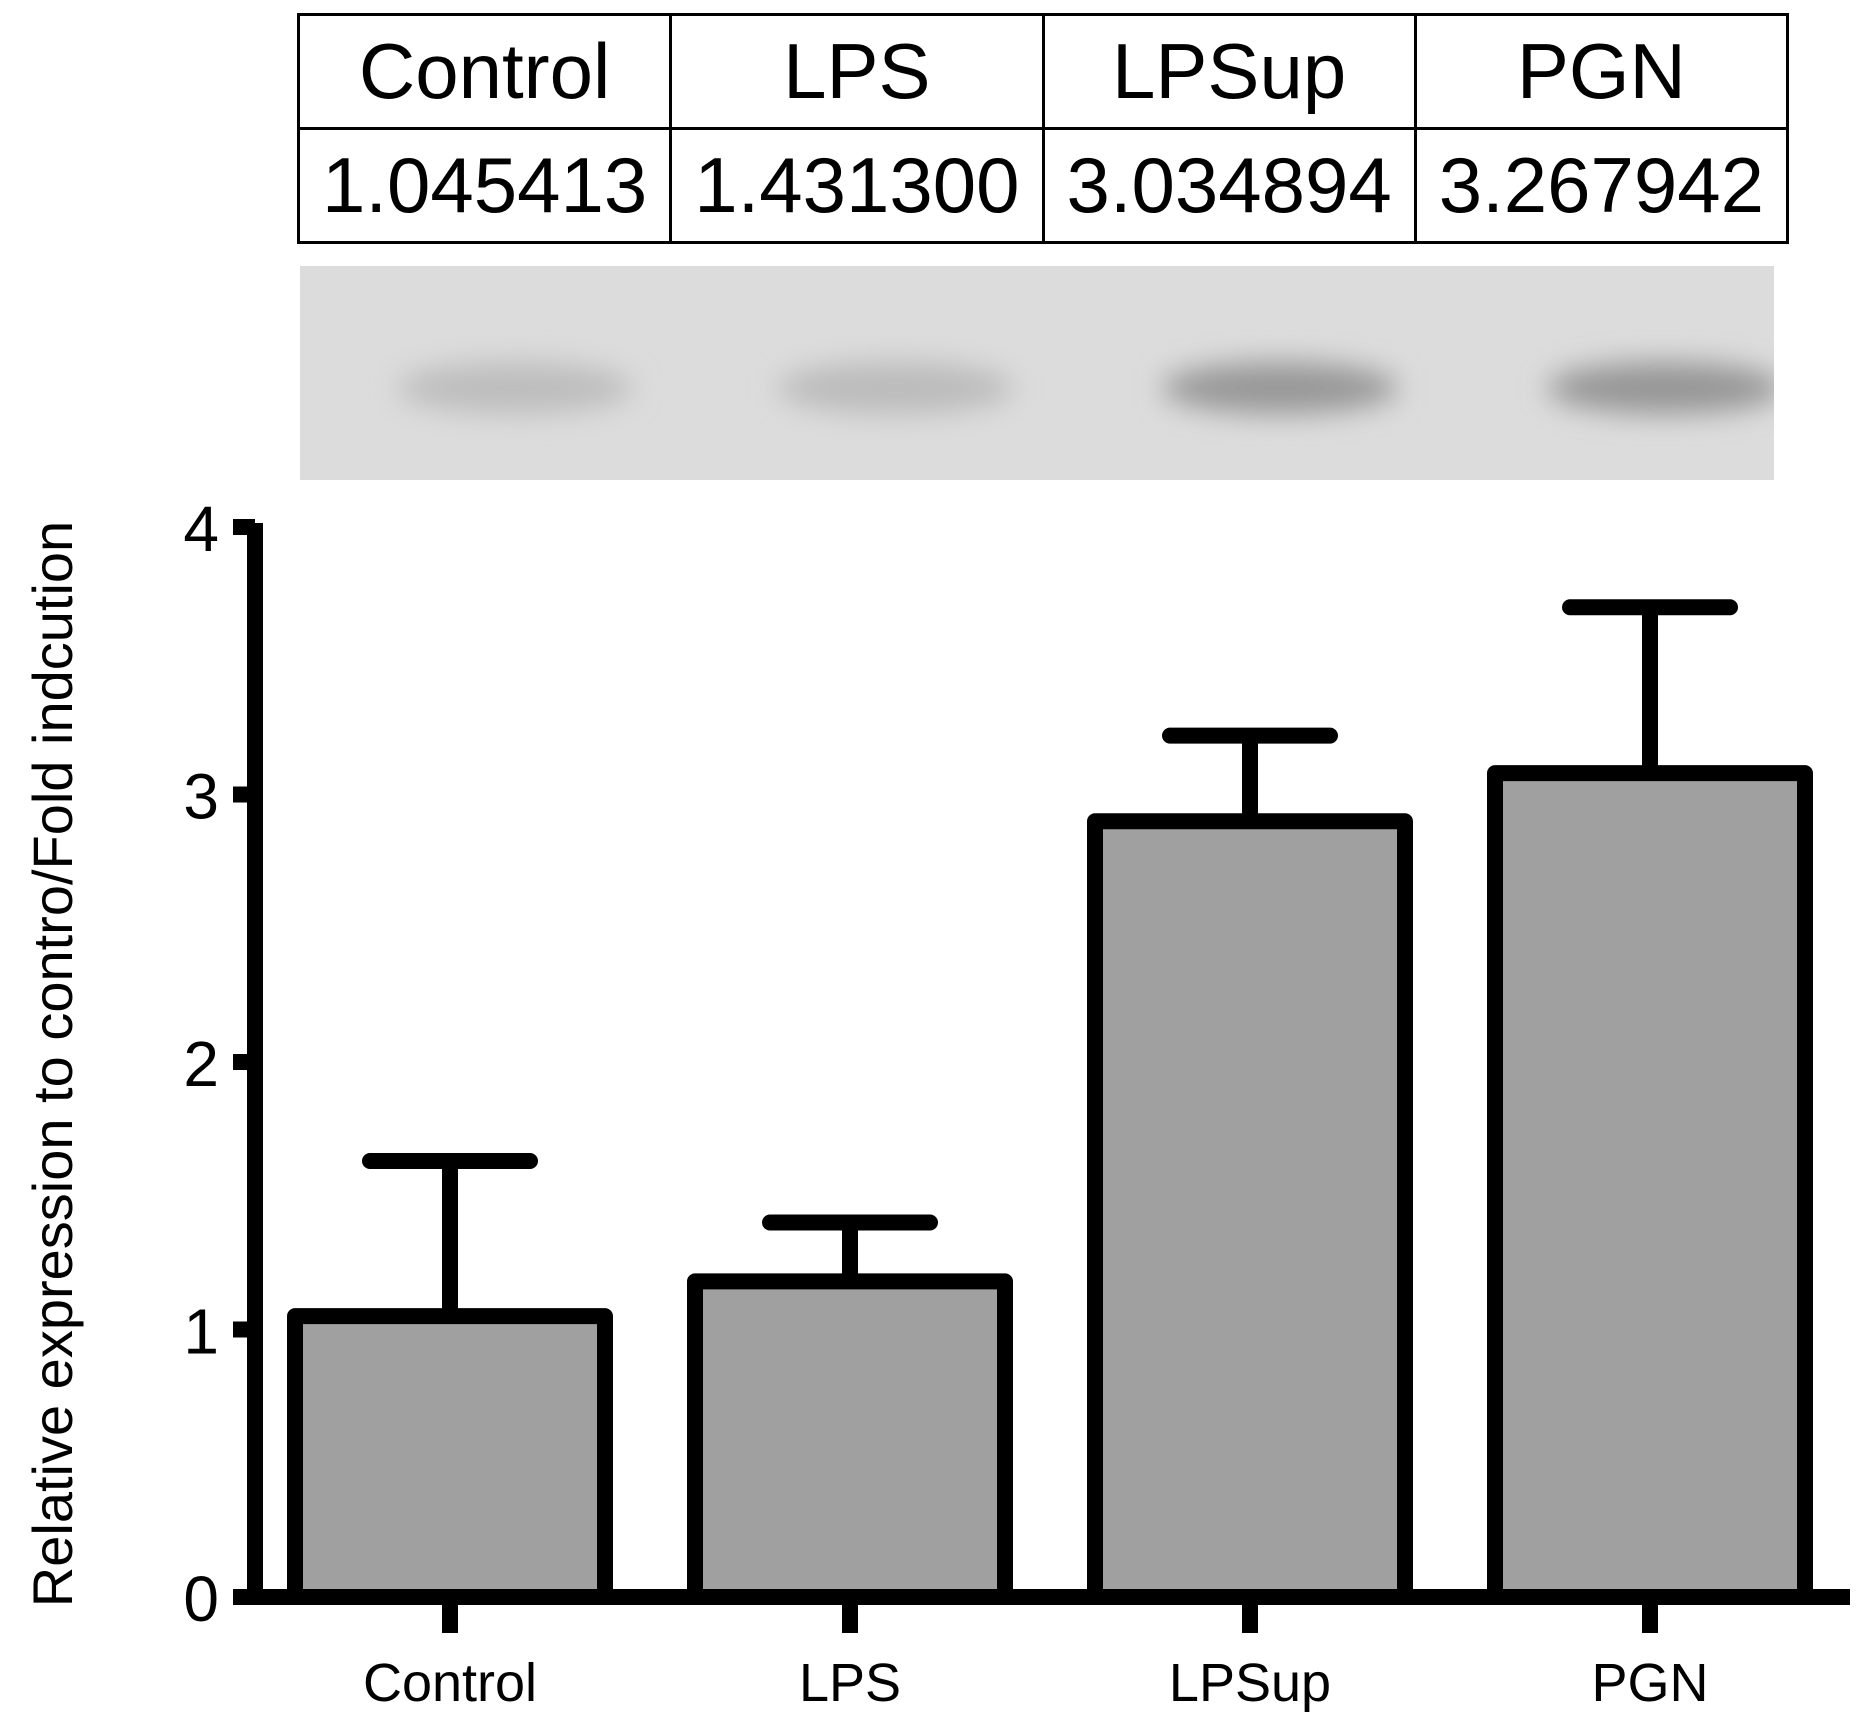  I want to click on value-cell-lpsup: 3.034894, so click(1229, 185).